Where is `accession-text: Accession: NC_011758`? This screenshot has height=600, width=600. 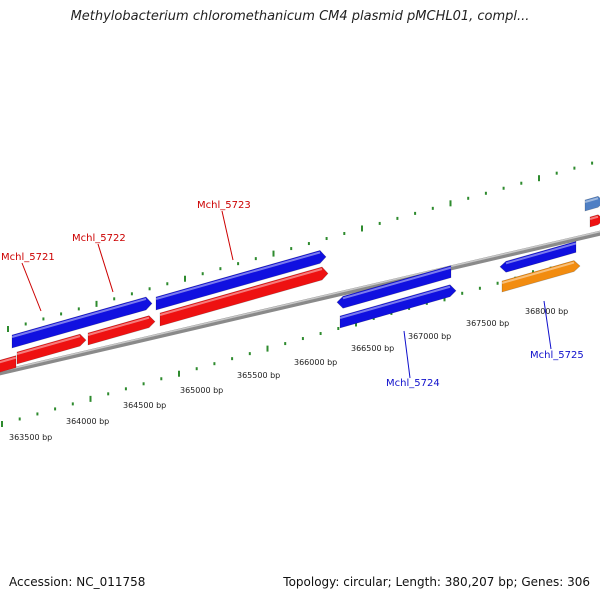 accession-text: Accession: NC_011758 is located at coordinates (77, 582).